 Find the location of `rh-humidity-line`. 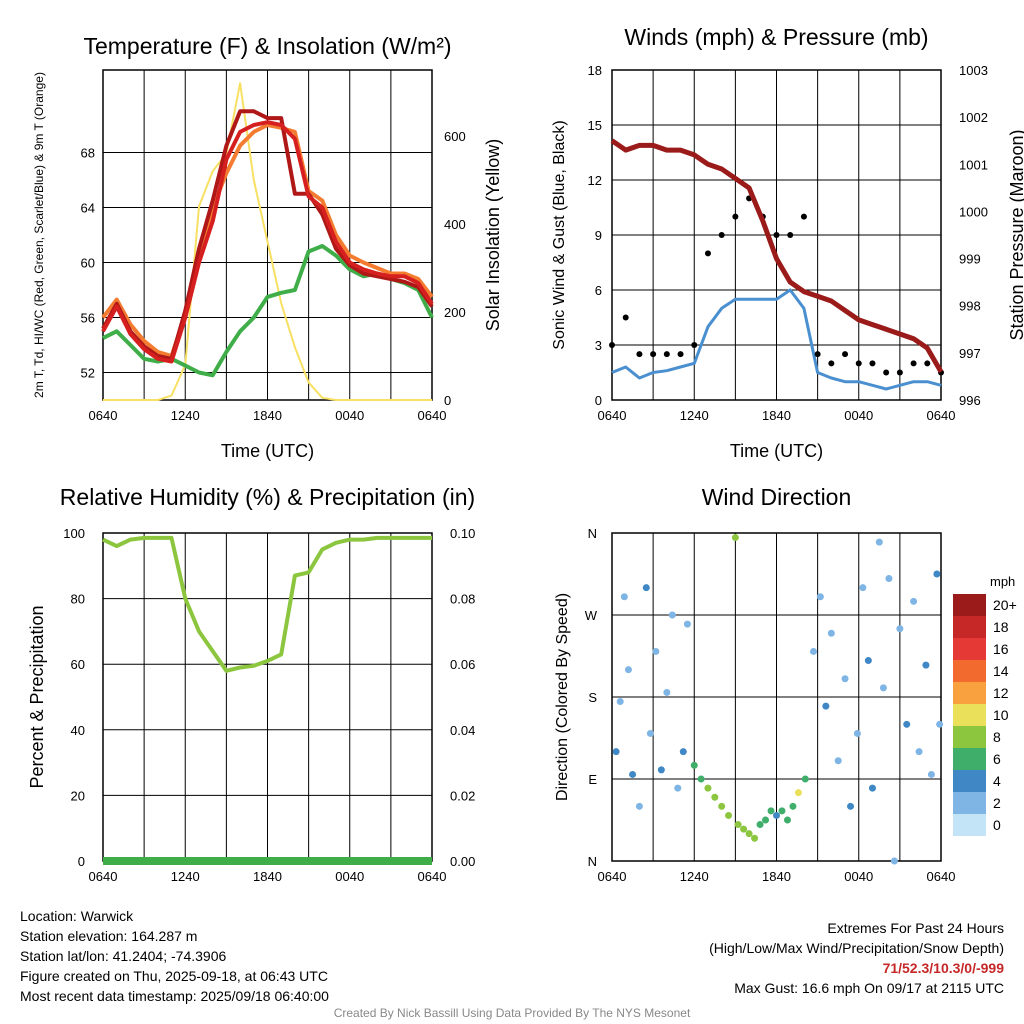

rh-humidity-line is located at coordinates (267, 604).